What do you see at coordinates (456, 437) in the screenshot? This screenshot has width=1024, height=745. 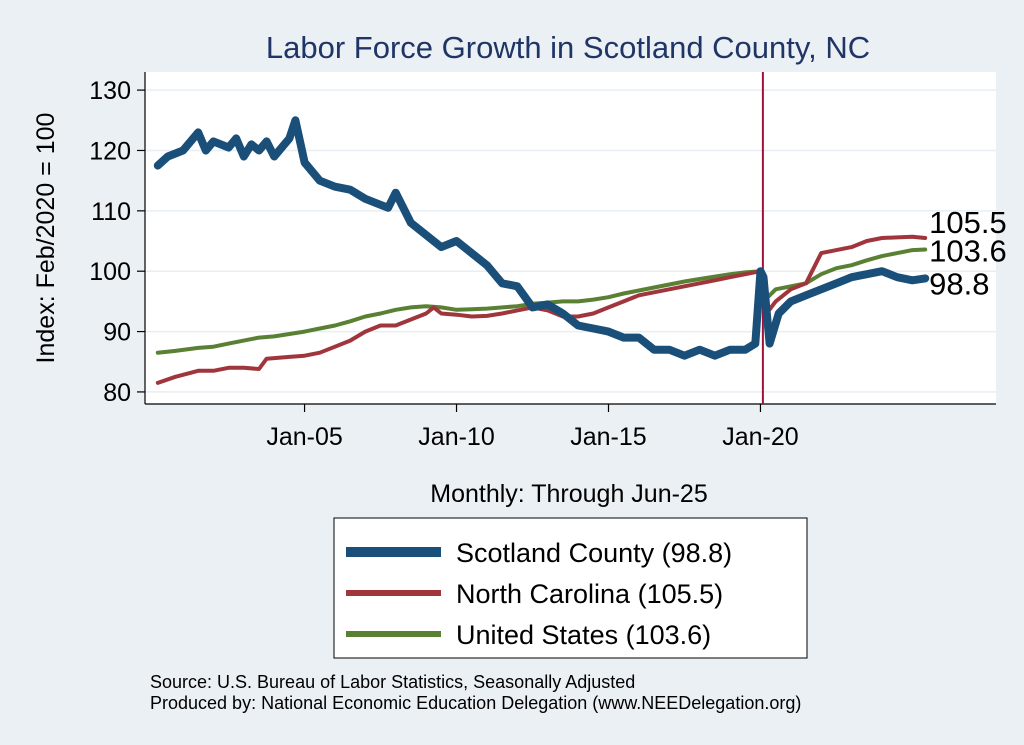 I see `x-tick-label: Jan-10` at bounding box center [456, 437].